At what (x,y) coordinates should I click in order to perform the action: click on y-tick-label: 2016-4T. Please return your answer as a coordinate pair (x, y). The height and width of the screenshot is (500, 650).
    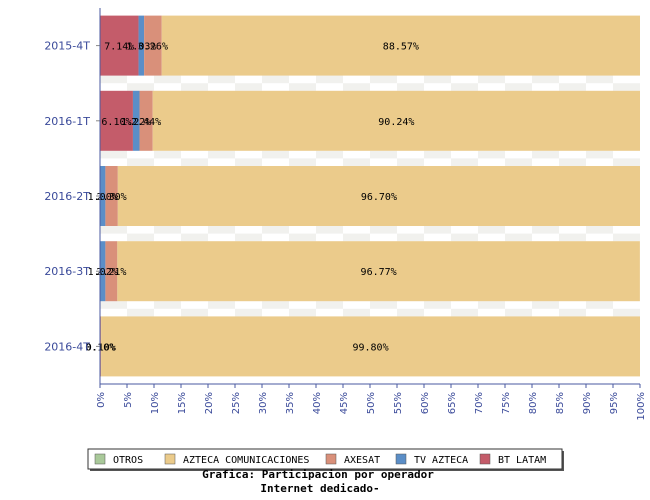
    Looking at the image, I should click on (67, 346).